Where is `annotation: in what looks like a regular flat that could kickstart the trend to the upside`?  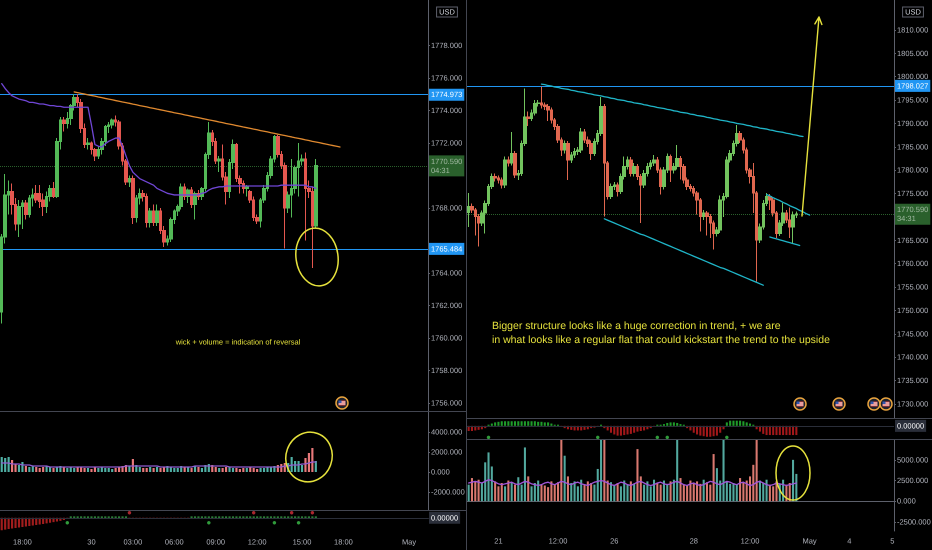 annotation: in what looks like a regular flat that could kickstart the trend to the upside is located at coordinates (661, 340).